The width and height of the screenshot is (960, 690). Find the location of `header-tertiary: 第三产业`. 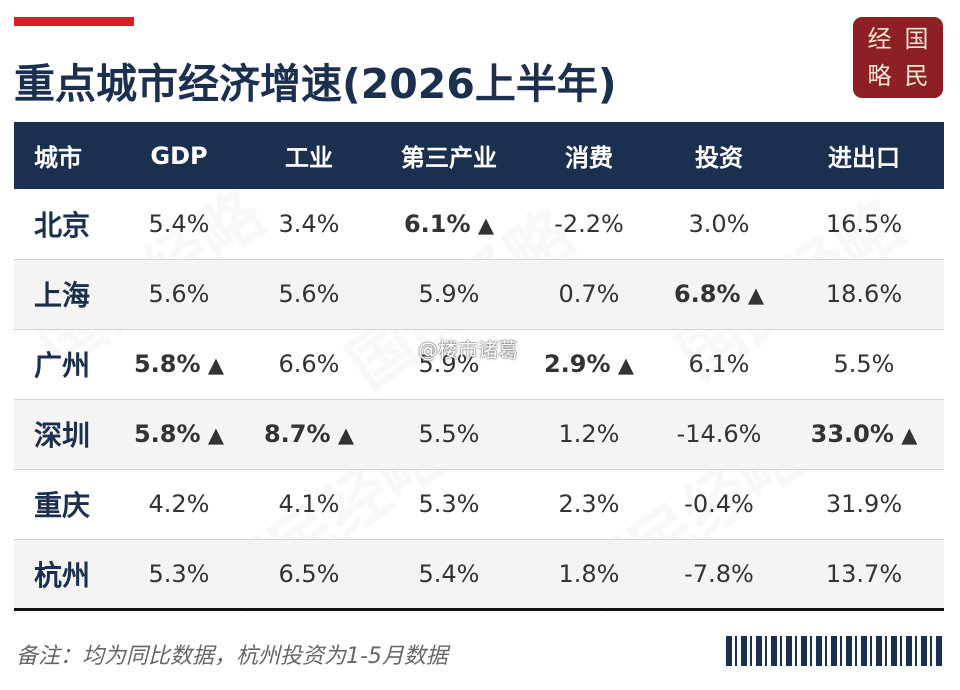

header-tertiary: 第三产业 is located at coordinates (449, 158).